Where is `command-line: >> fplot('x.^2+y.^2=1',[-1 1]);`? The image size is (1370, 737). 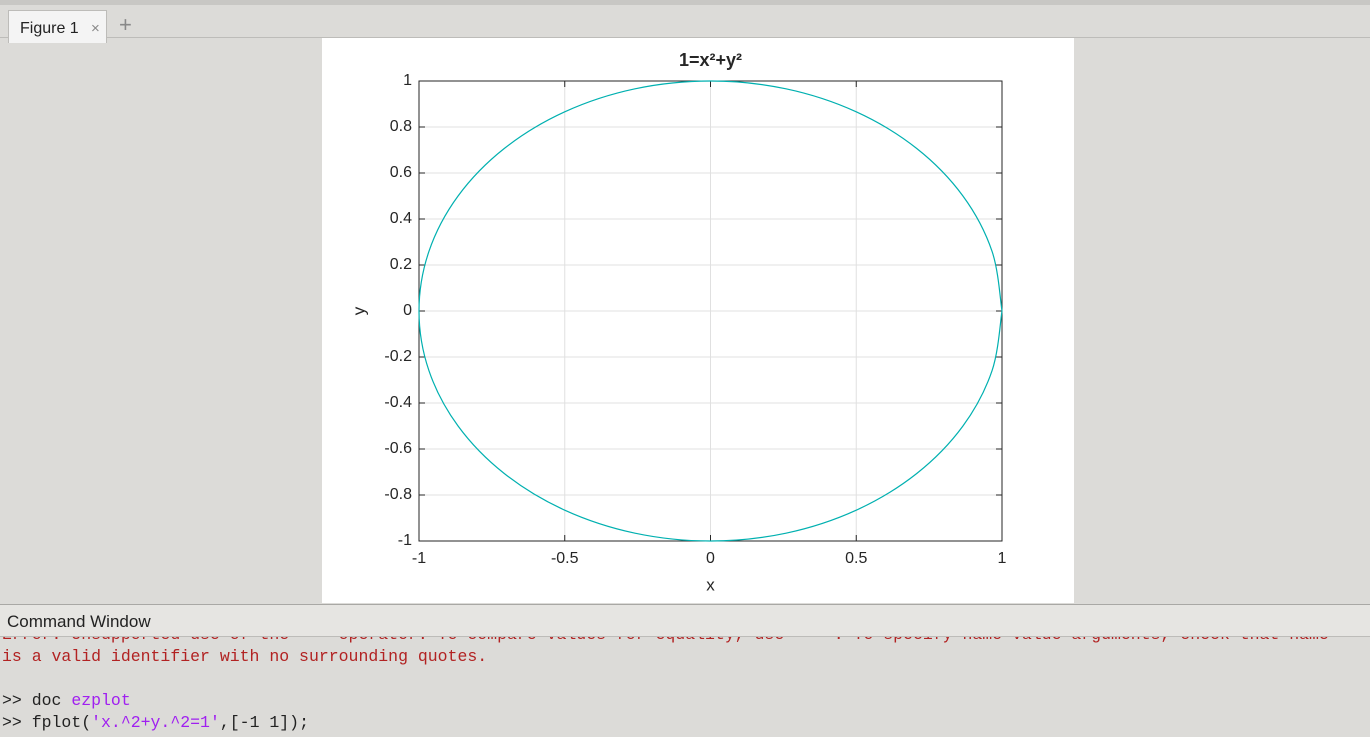 command-line: >> fplot('x.^2+y.^2=1',[-1 1]); is located at coordinates (155, 723).